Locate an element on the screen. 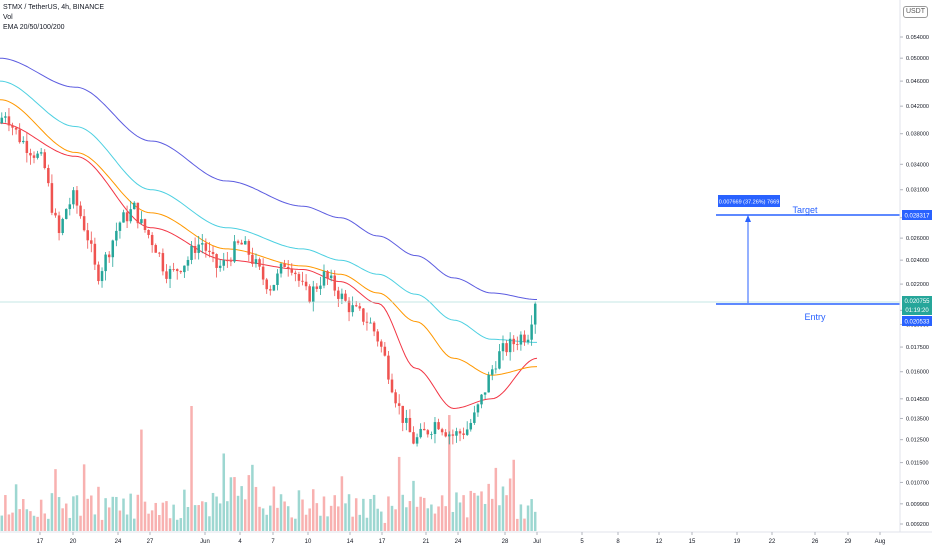 The height and width of the screenshot is (550, 932). price-tick-label: 0.009200 is located at coordinates (917, 525).